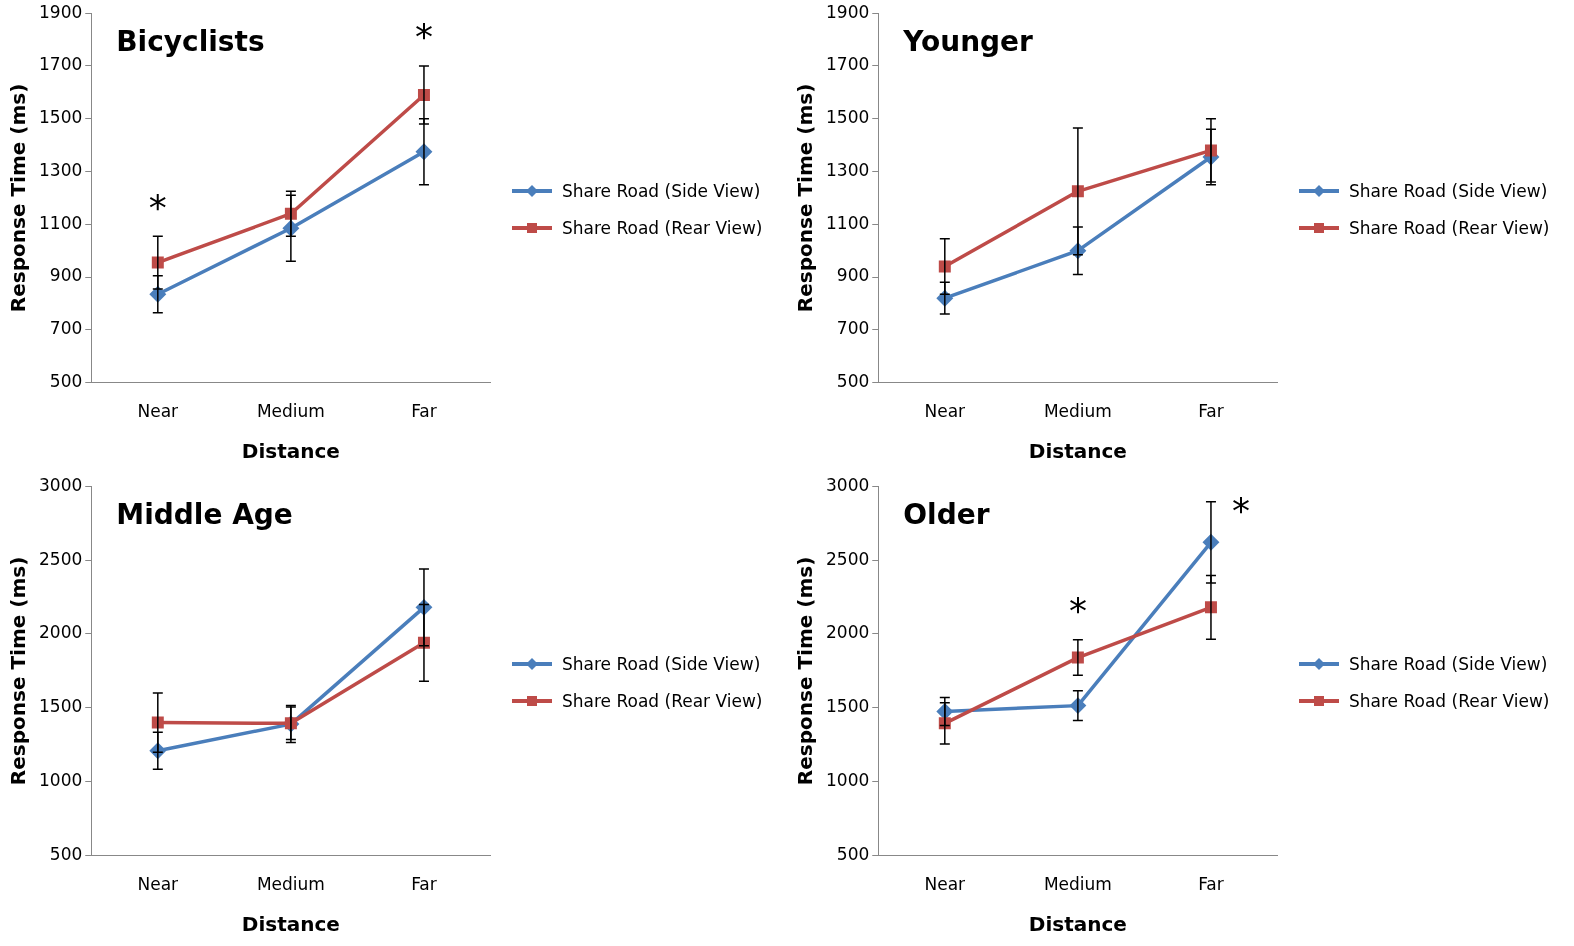  I want to click on text: Younger, so click(968, 42).